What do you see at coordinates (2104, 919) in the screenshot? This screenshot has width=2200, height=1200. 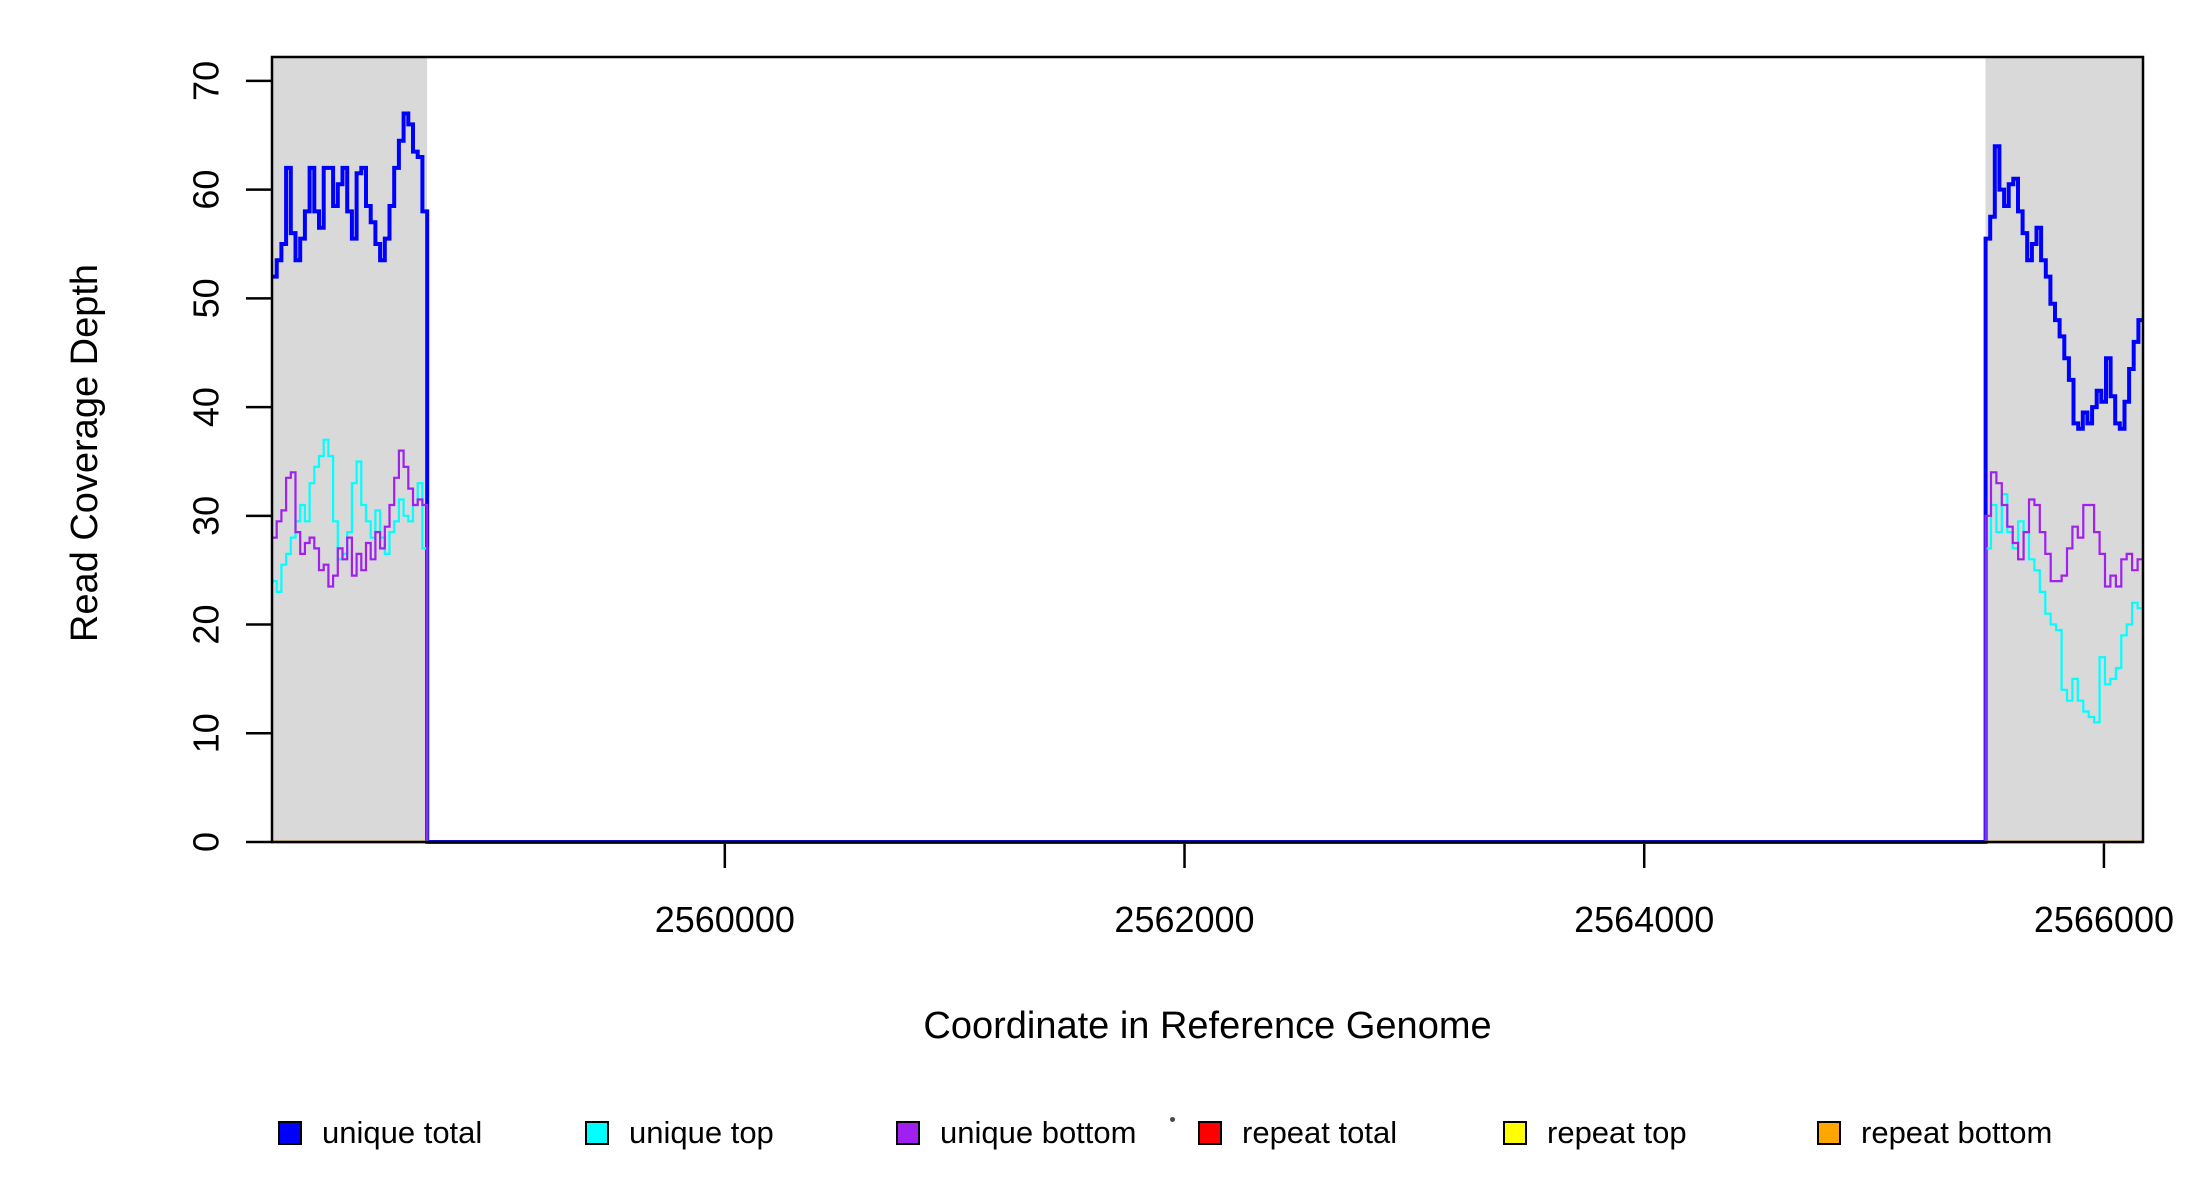 I see `x-tick-label: 2566000` at bounding box center [2104, 919].